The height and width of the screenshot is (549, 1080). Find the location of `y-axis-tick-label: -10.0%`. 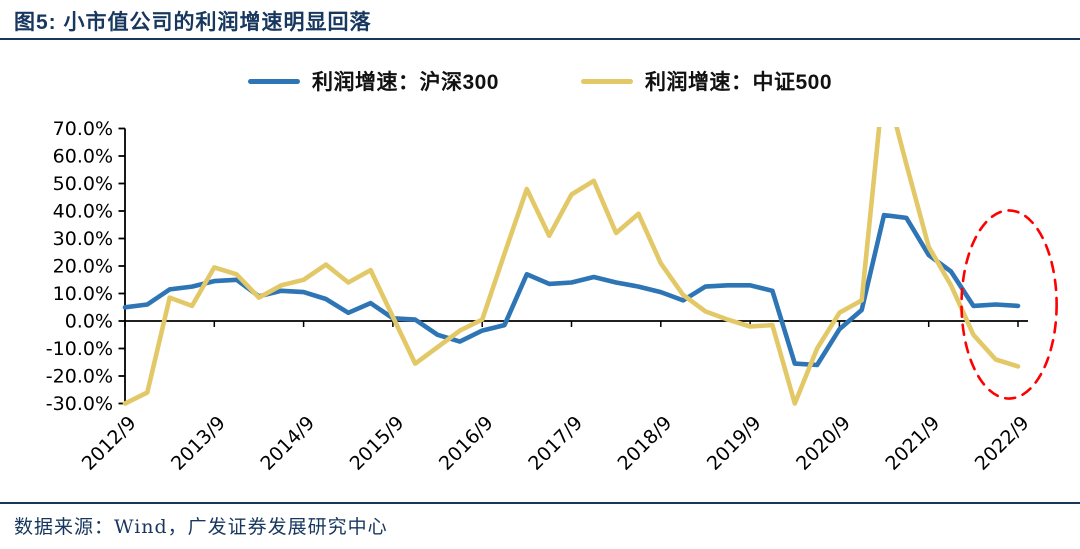

y-axis-tick-label: -10.0% is located at coordinates (79, 349).